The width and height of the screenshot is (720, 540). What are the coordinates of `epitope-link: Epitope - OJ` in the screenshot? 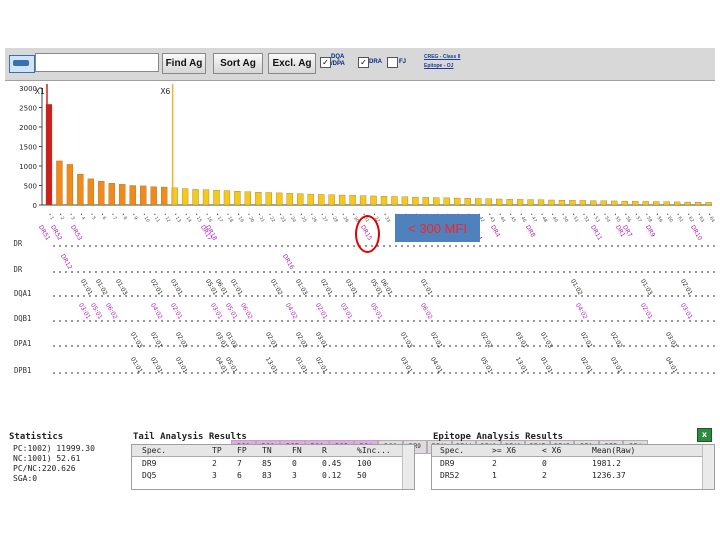 It's located at (439, 66).